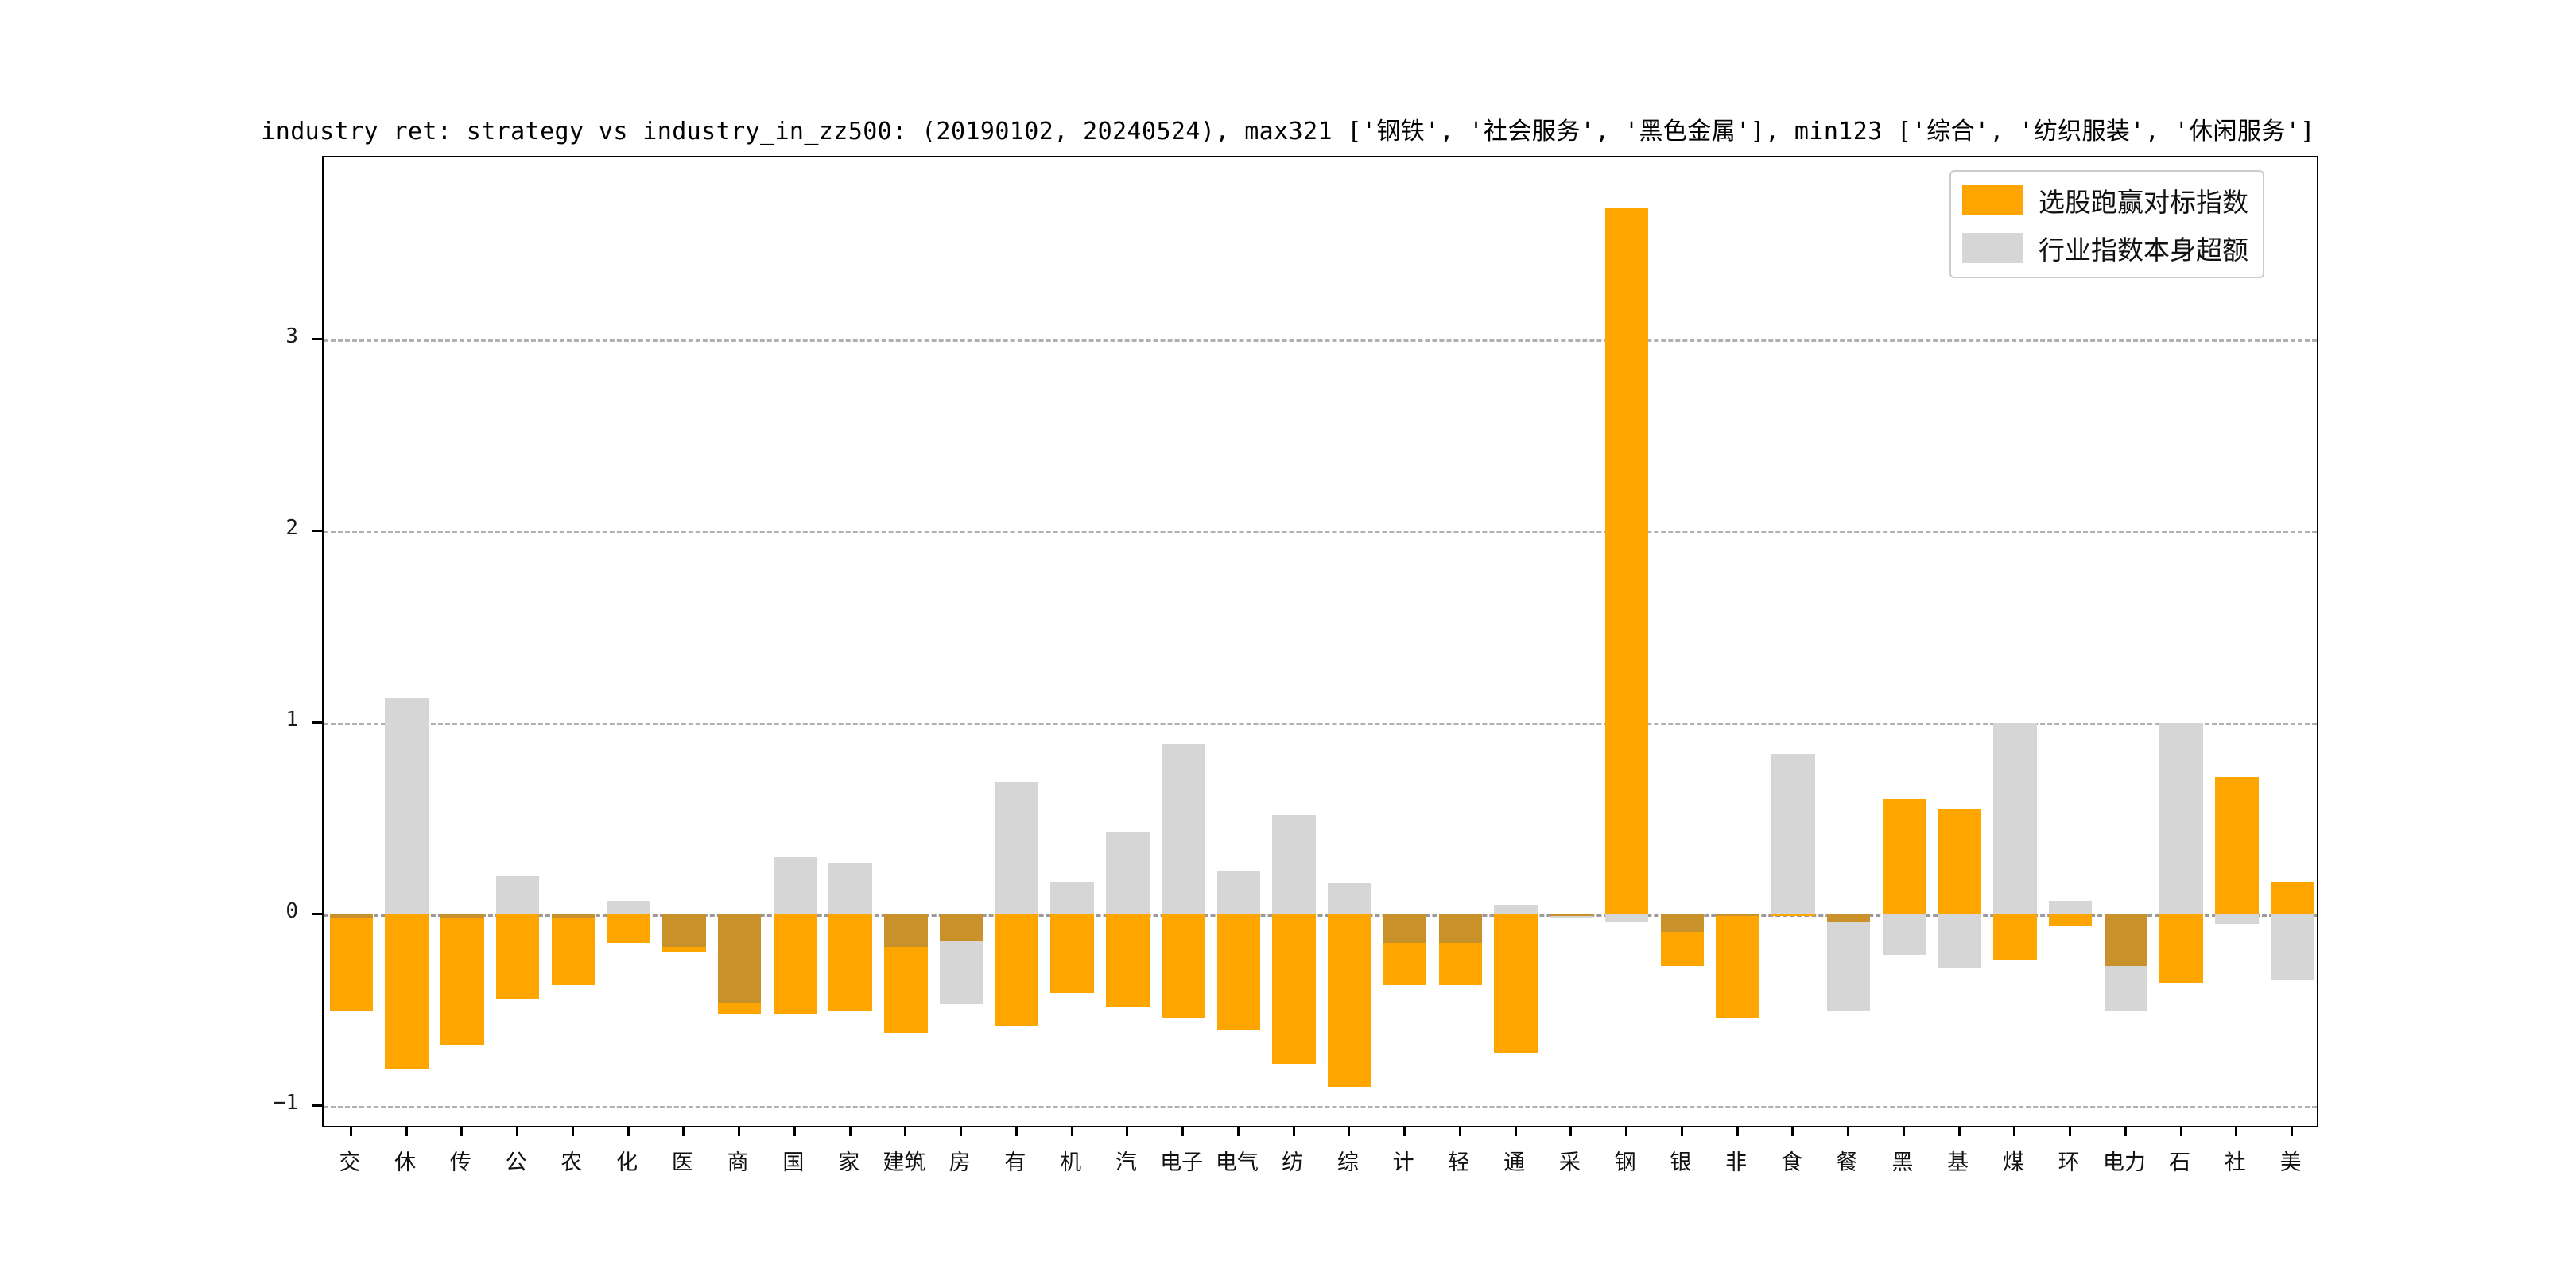 This screenshot has width=2576, height=1288. Describe the element at coordinates (1626, 561) in the screenshot. I see `bar-orange-钢` at that location.